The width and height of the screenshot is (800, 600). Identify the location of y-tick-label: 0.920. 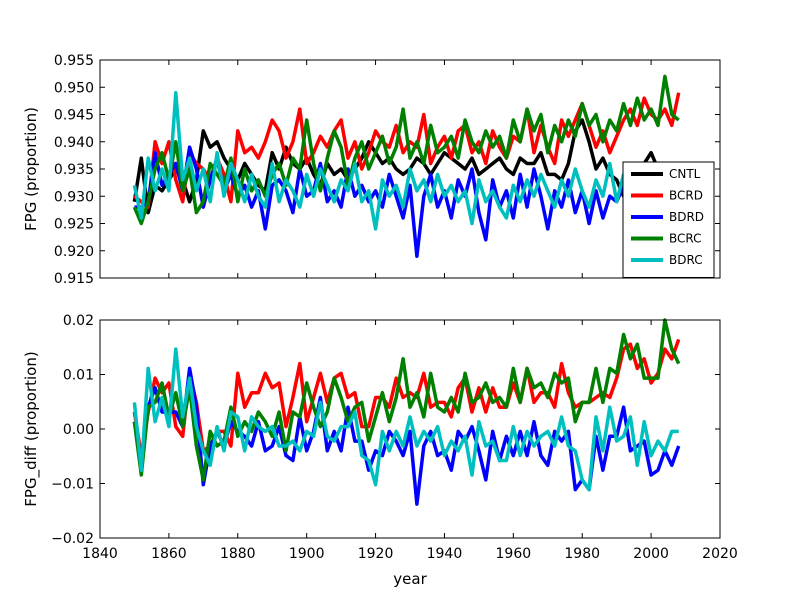
(74, 252).